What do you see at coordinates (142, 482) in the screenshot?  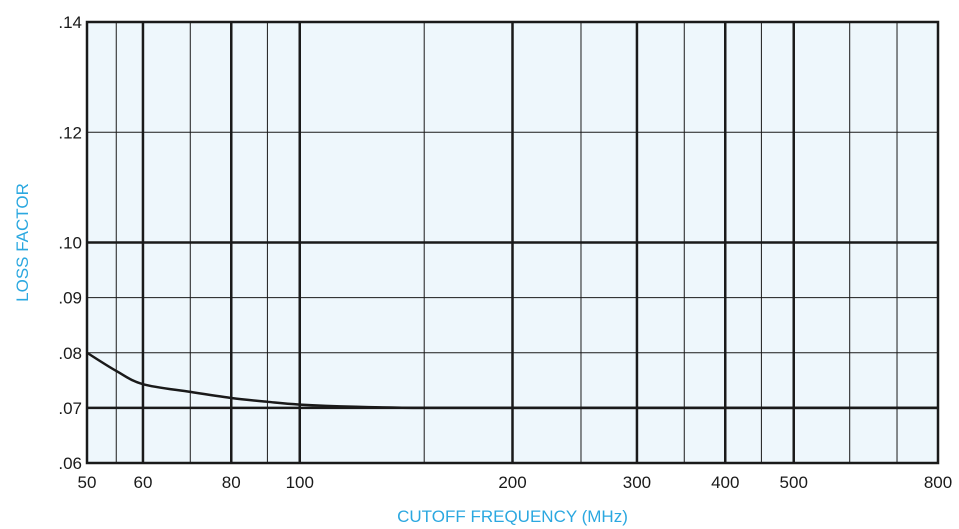 I see `x-tick-label: 60` at bounding box center [142, 482].